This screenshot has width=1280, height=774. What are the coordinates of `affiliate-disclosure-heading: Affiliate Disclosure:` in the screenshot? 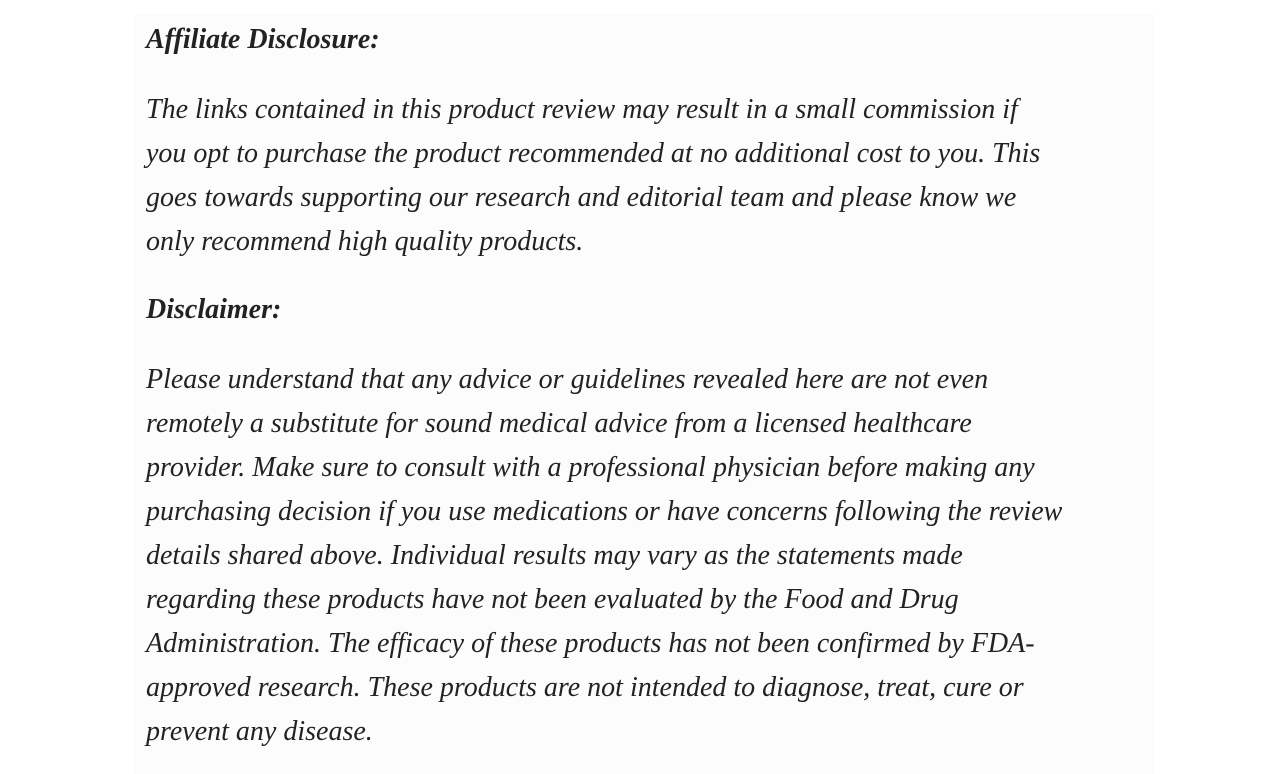 It's located at (263, 39).